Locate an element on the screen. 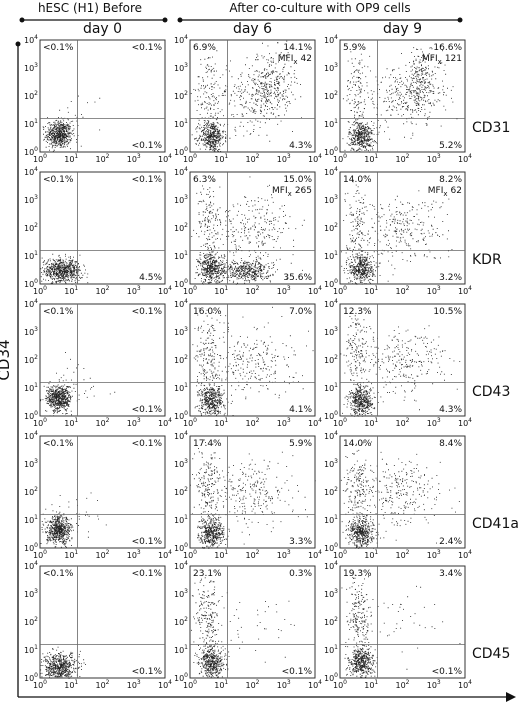 This screenshot has height=707, width=520. mfi-value: 42 is located at coordinates (306, 59).